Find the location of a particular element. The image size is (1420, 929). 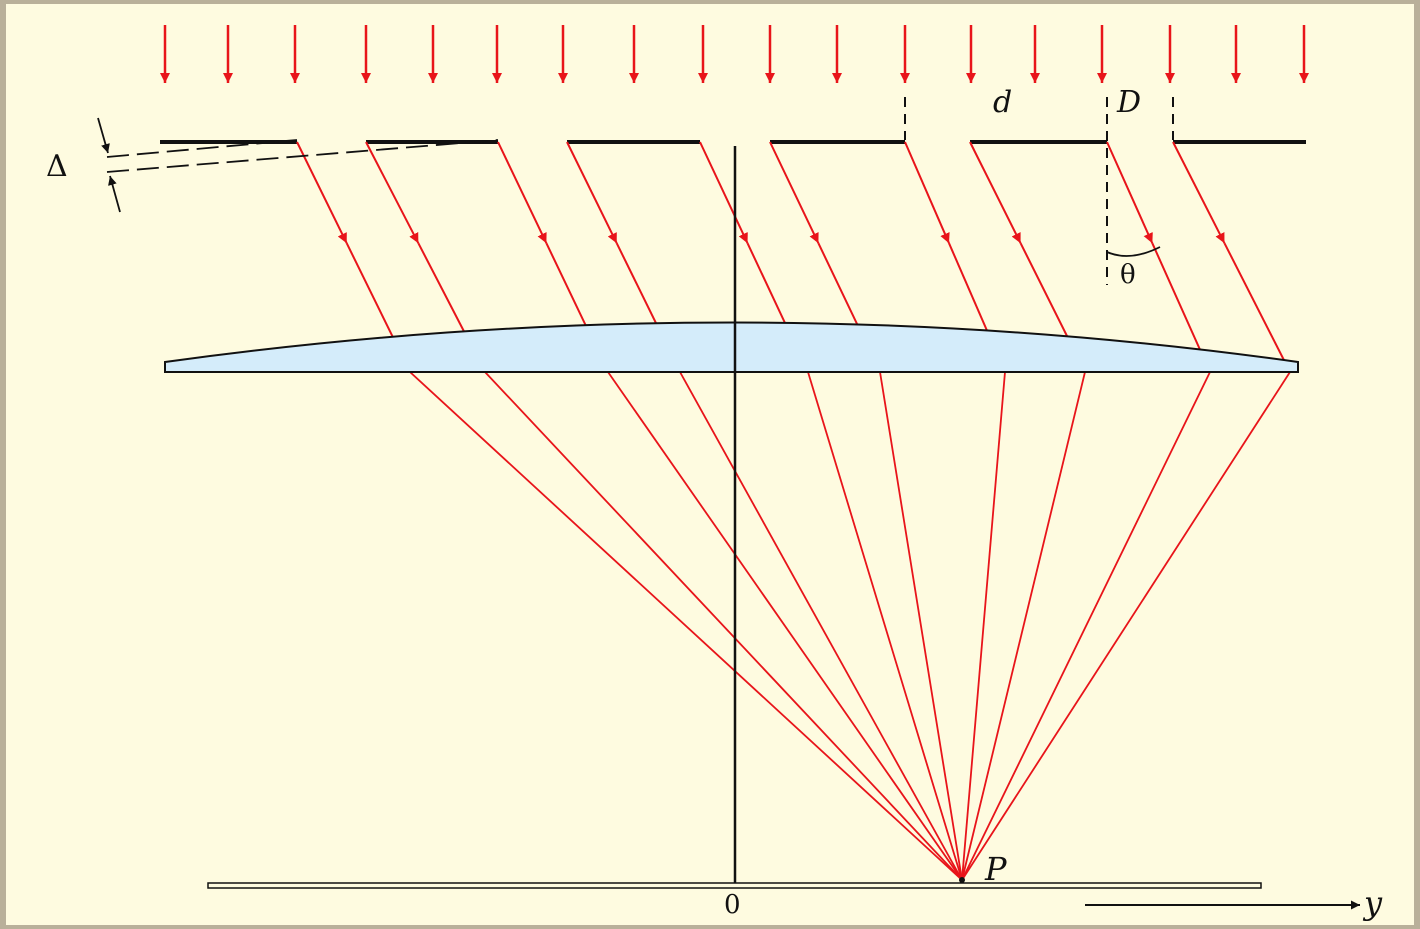

incident-light-arrows is located at coordinates (734, 54).